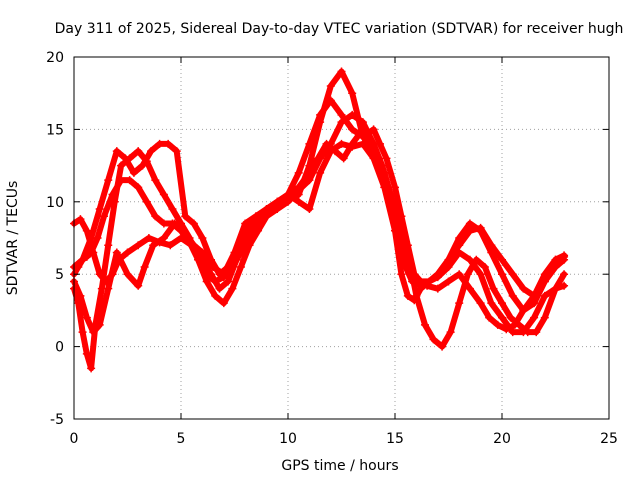 Image resolution: width=640 pixels, height=480 pixels. Describe the element at coordinates (59, 348) in the screenshot. I see `y-tick-label: 0` at that location.